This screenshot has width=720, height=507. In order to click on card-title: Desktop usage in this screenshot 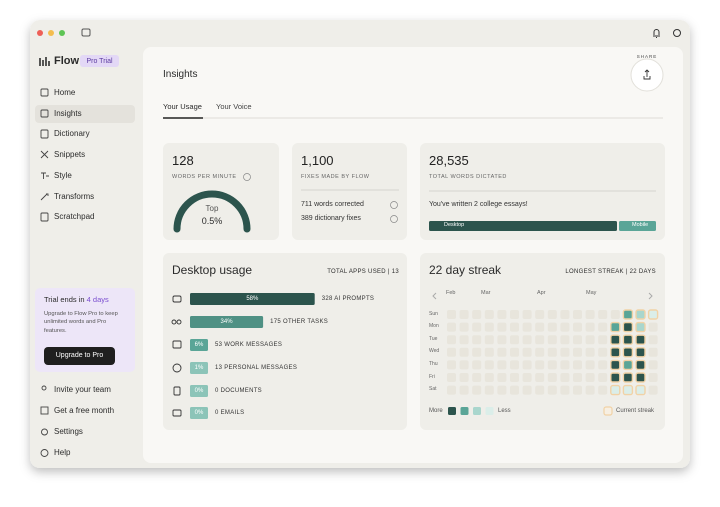, I will do `click(212, 270)`.